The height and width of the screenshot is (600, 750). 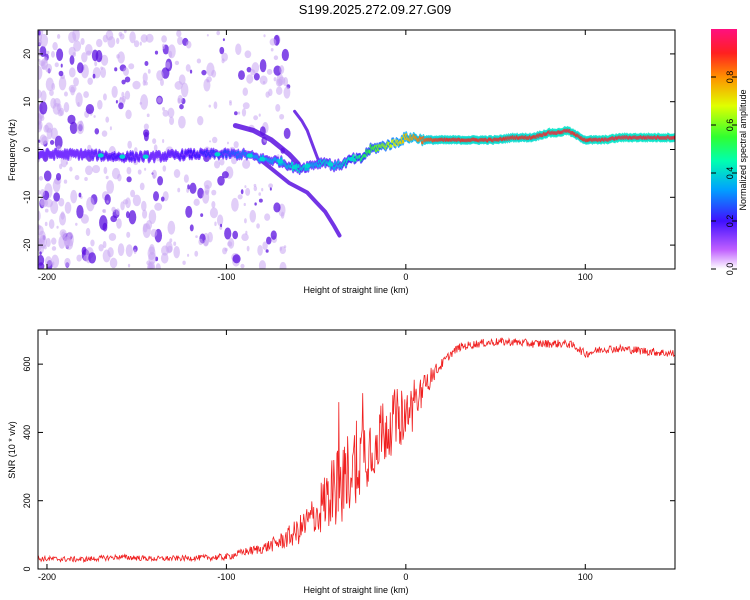 I want to click on colorbar-ticks: 0.0 0.2 0.4 0.6 0.8, so click(x=724, y=173).